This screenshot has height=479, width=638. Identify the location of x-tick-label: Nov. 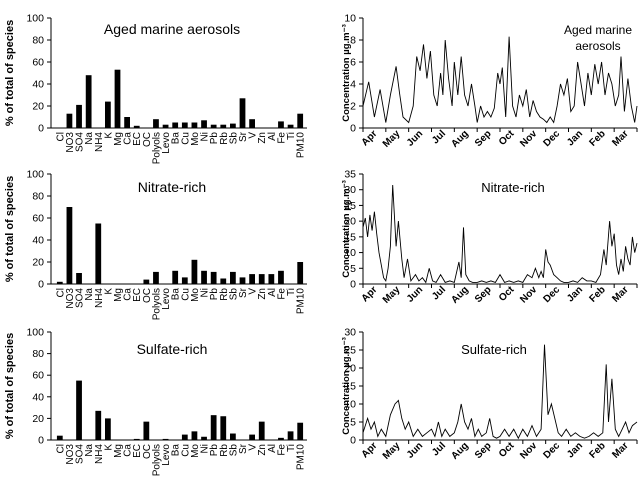
(528, 138).